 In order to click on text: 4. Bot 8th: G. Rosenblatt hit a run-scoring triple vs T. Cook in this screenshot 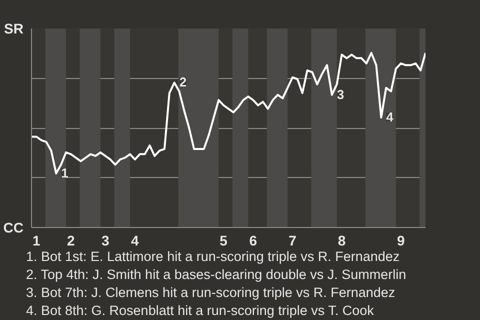, I will do `click(200, 310)`.